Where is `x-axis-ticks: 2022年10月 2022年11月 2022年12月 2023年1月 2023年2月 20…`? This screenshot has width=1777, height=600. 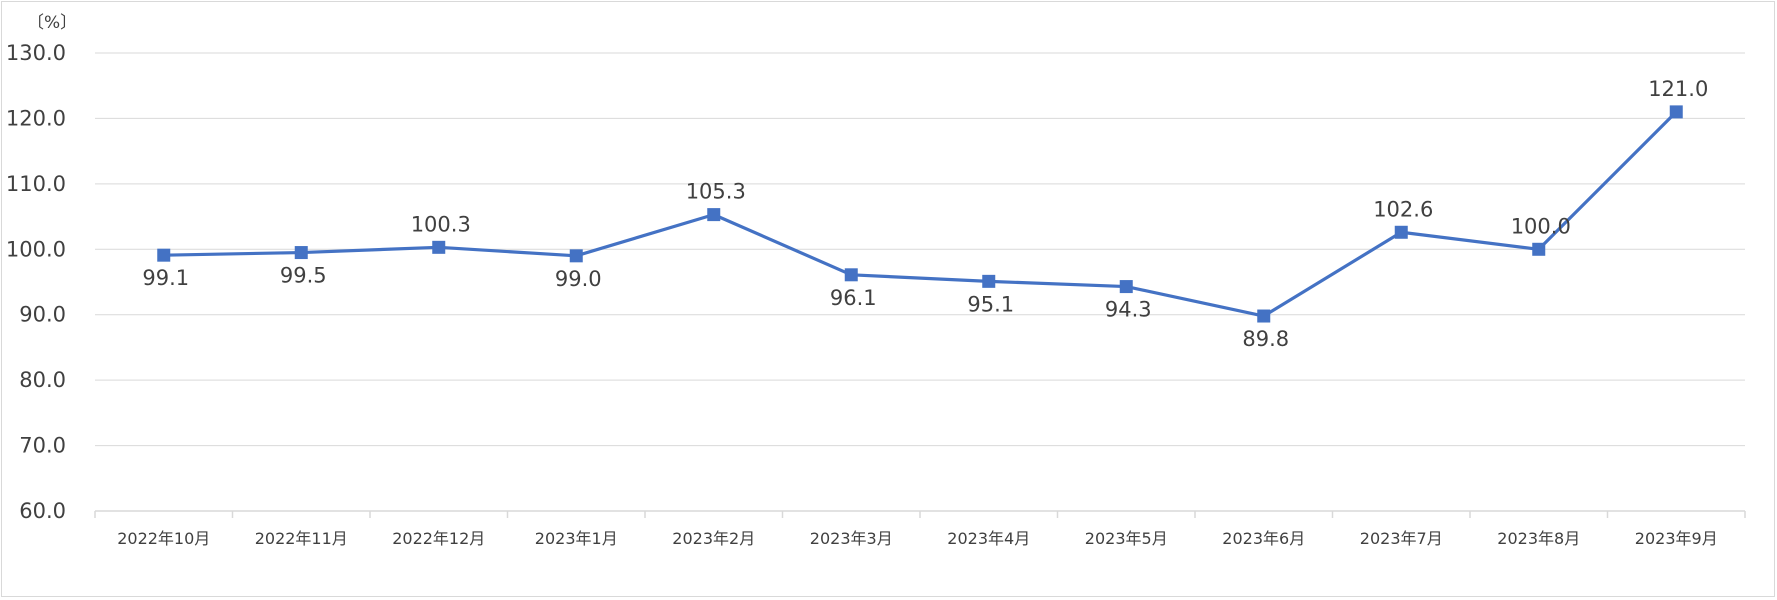 x-axis-ticks: 2022年10月 2022年11月 2022年12月 2023年1月 2023年2月 20… is located at coordinates (917, 538).